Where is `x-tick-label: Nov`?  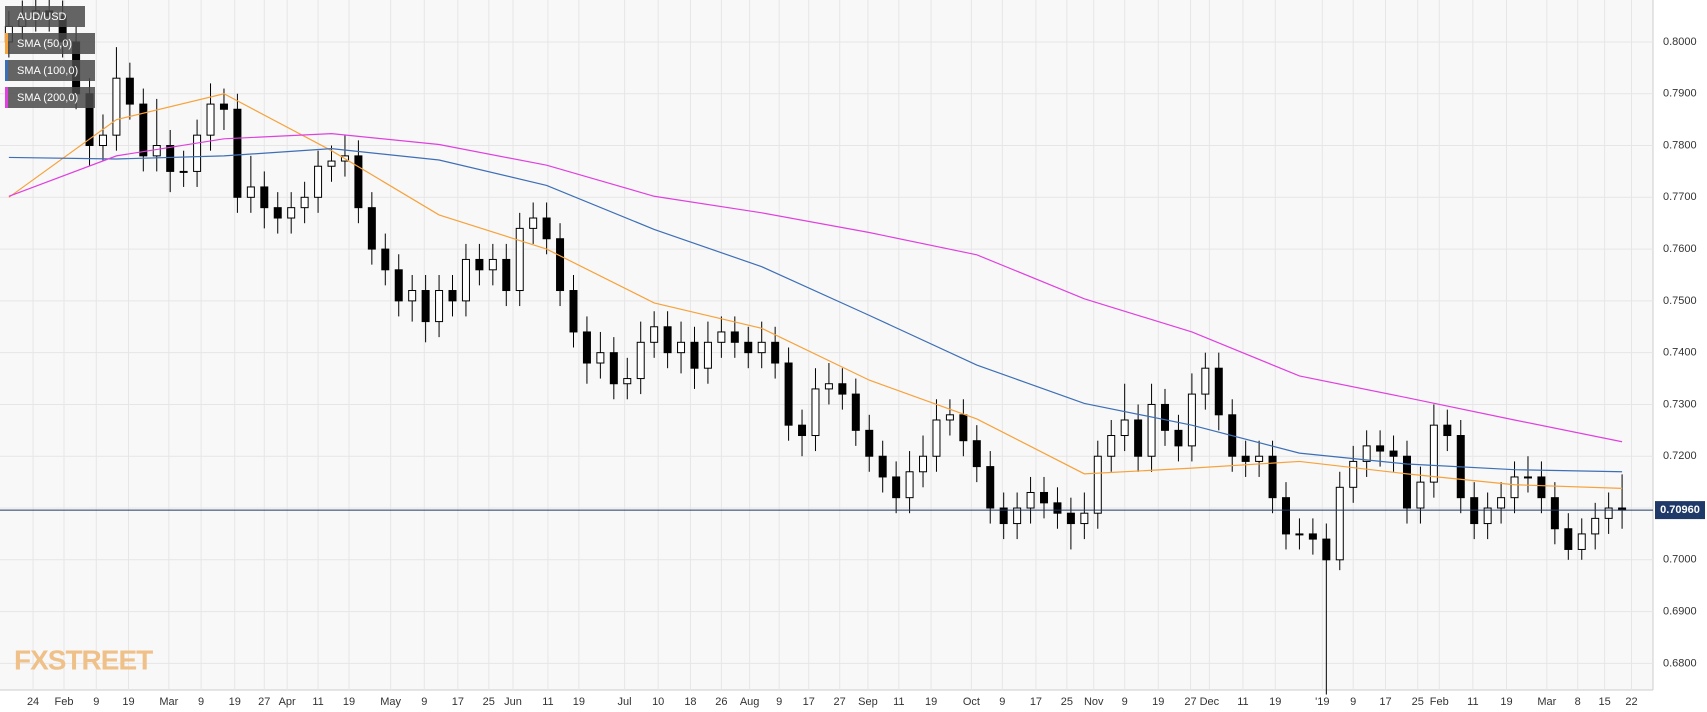 x-tick-label: Nov is located at coordinates (1094, 702).